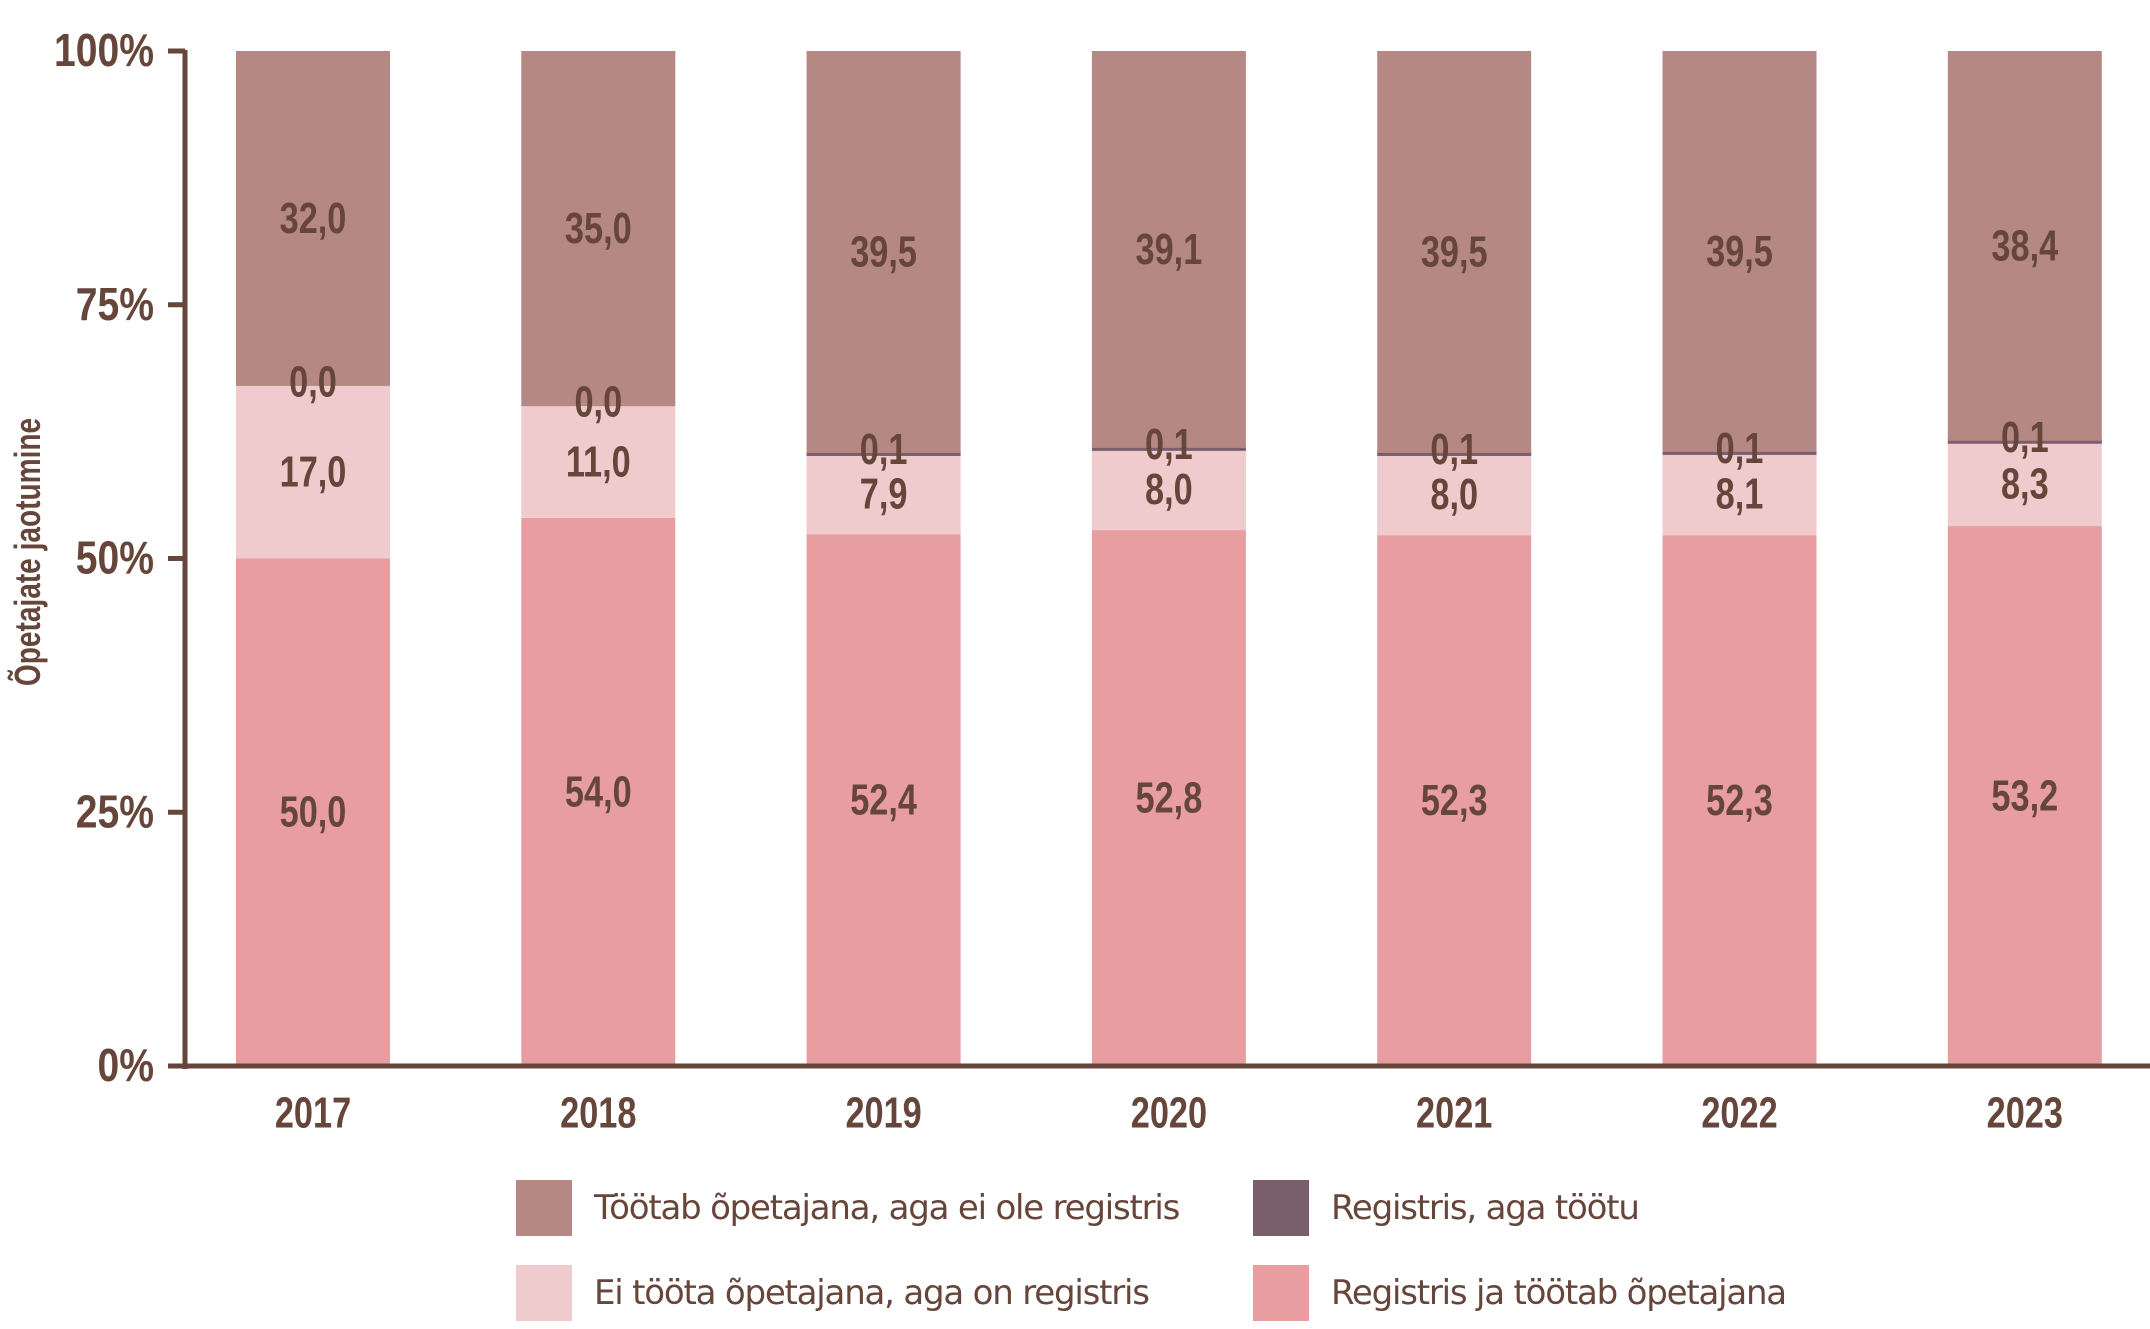  I want to click on bar-stack-2017, so click(313, 558).